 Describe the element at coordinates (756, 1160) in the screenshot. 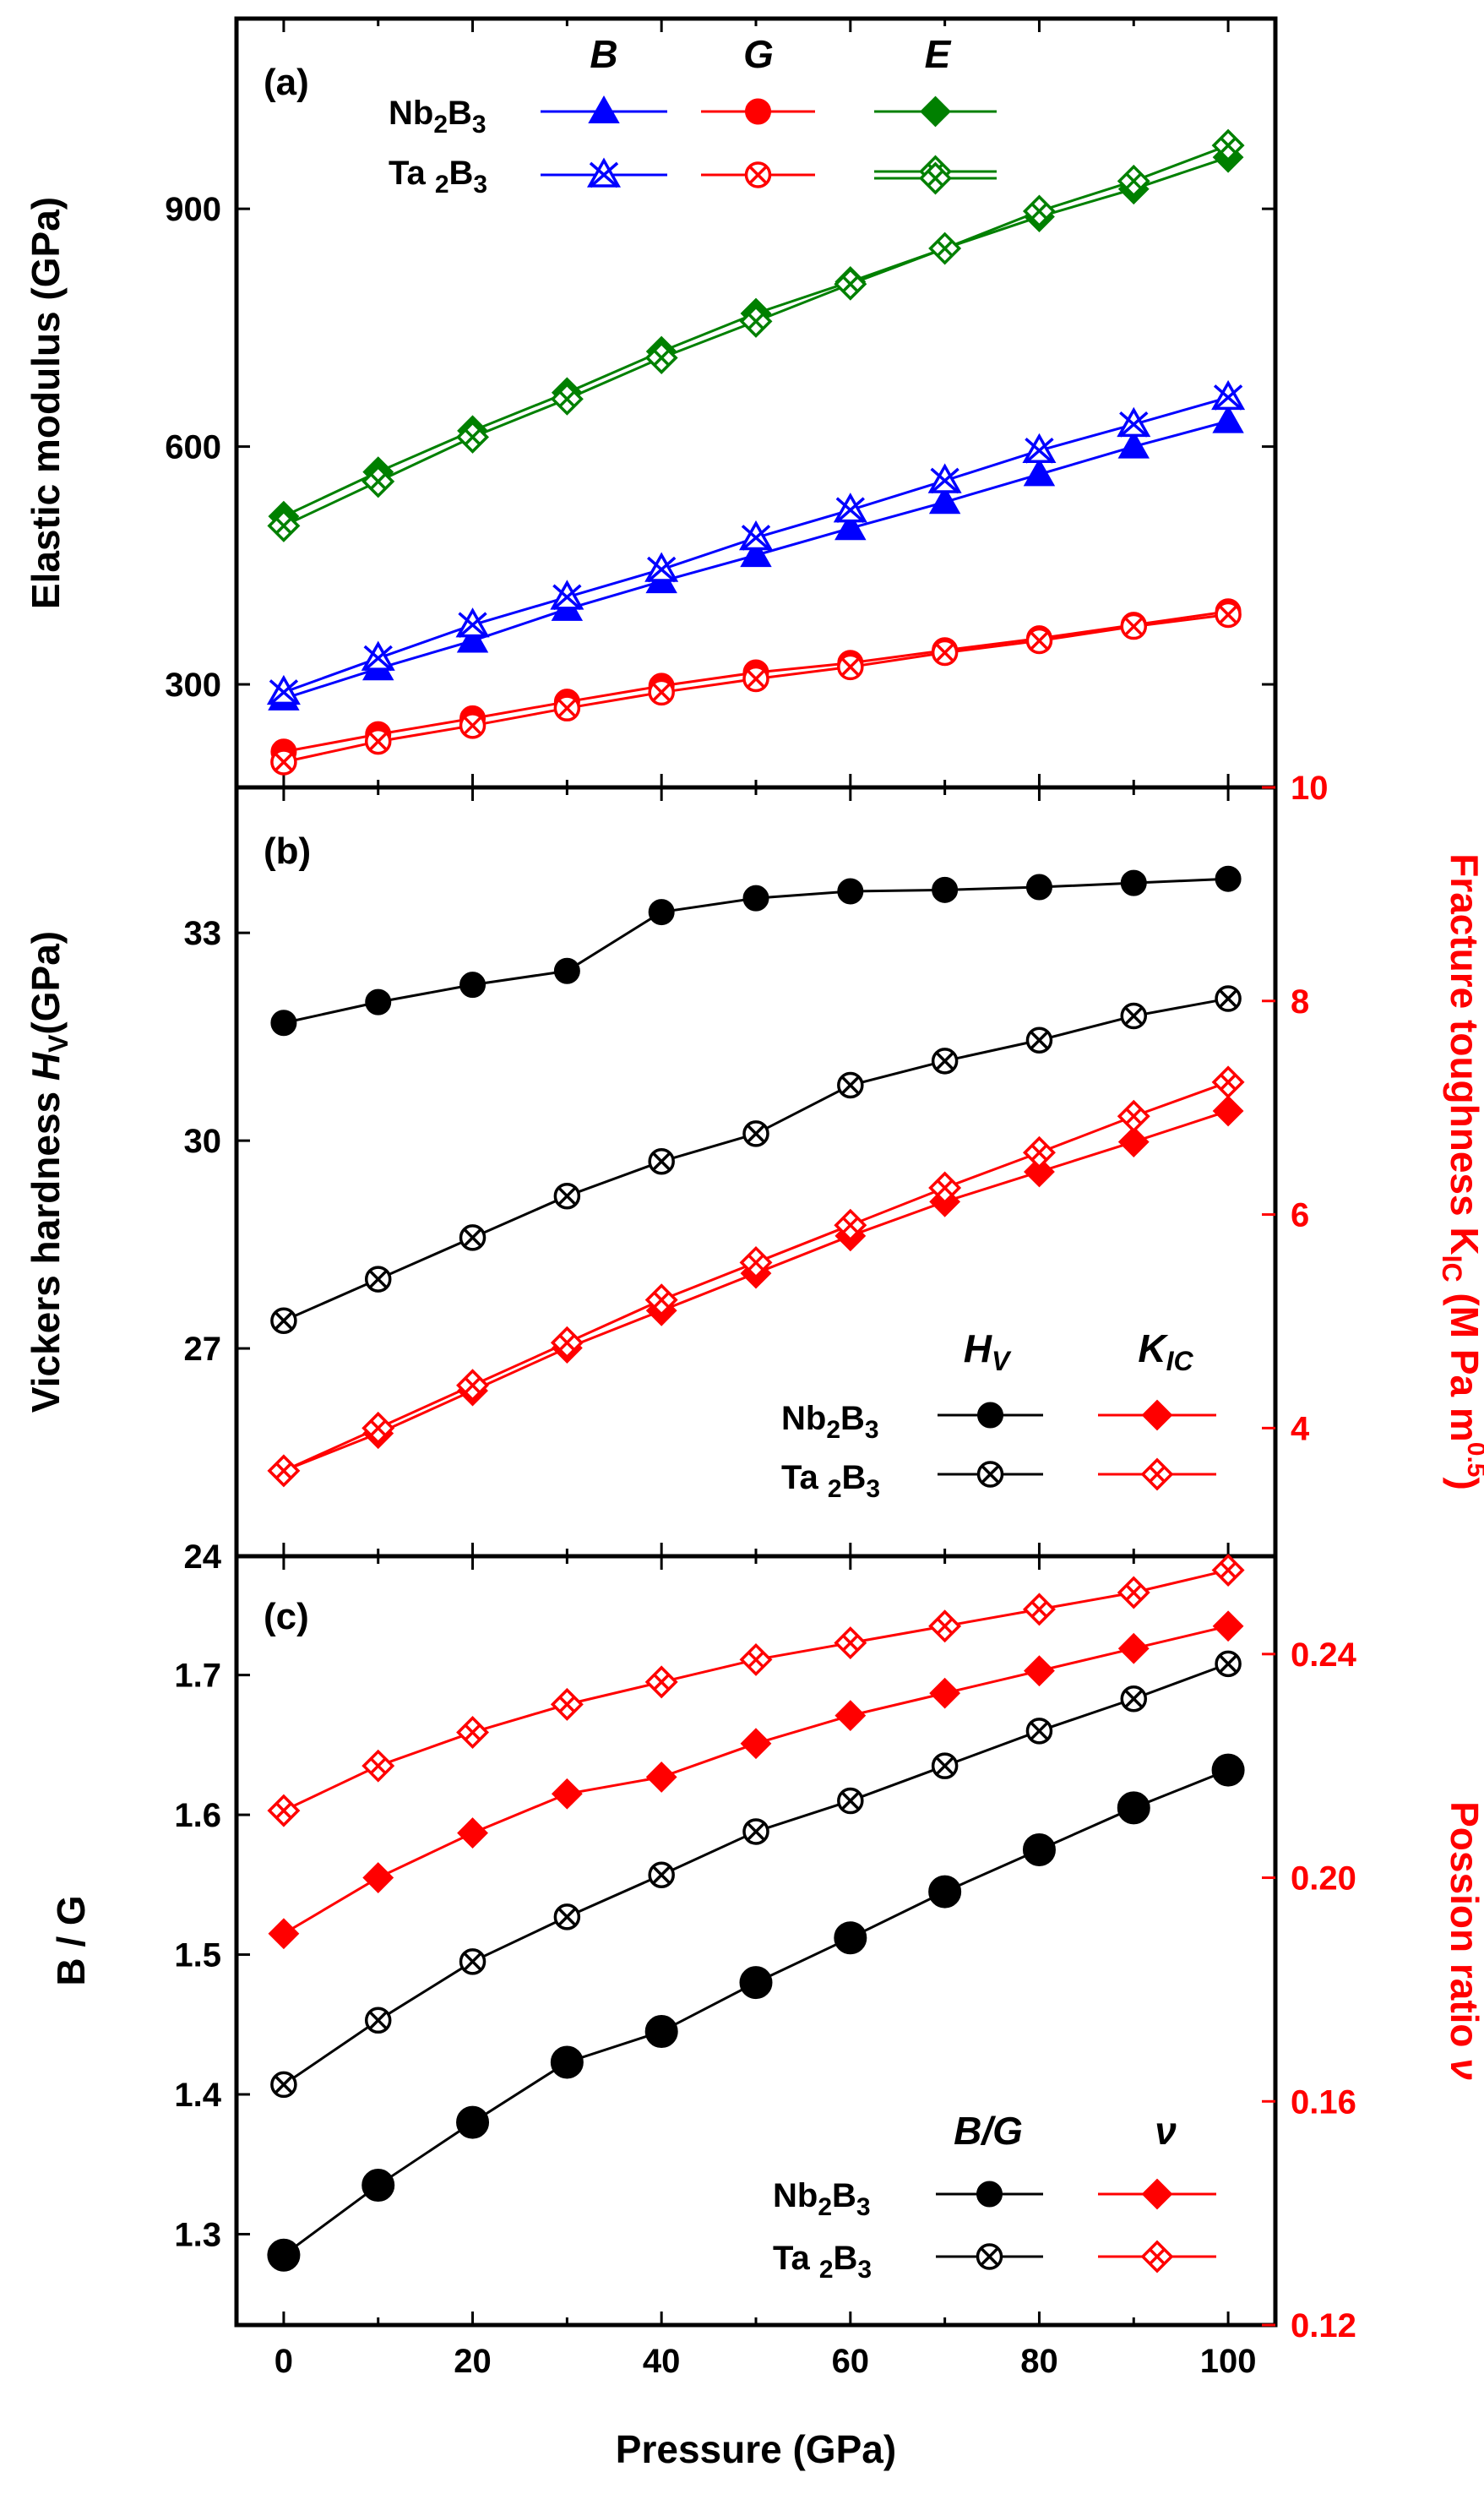

I see `series-b-ta2b3-hv` at that location.